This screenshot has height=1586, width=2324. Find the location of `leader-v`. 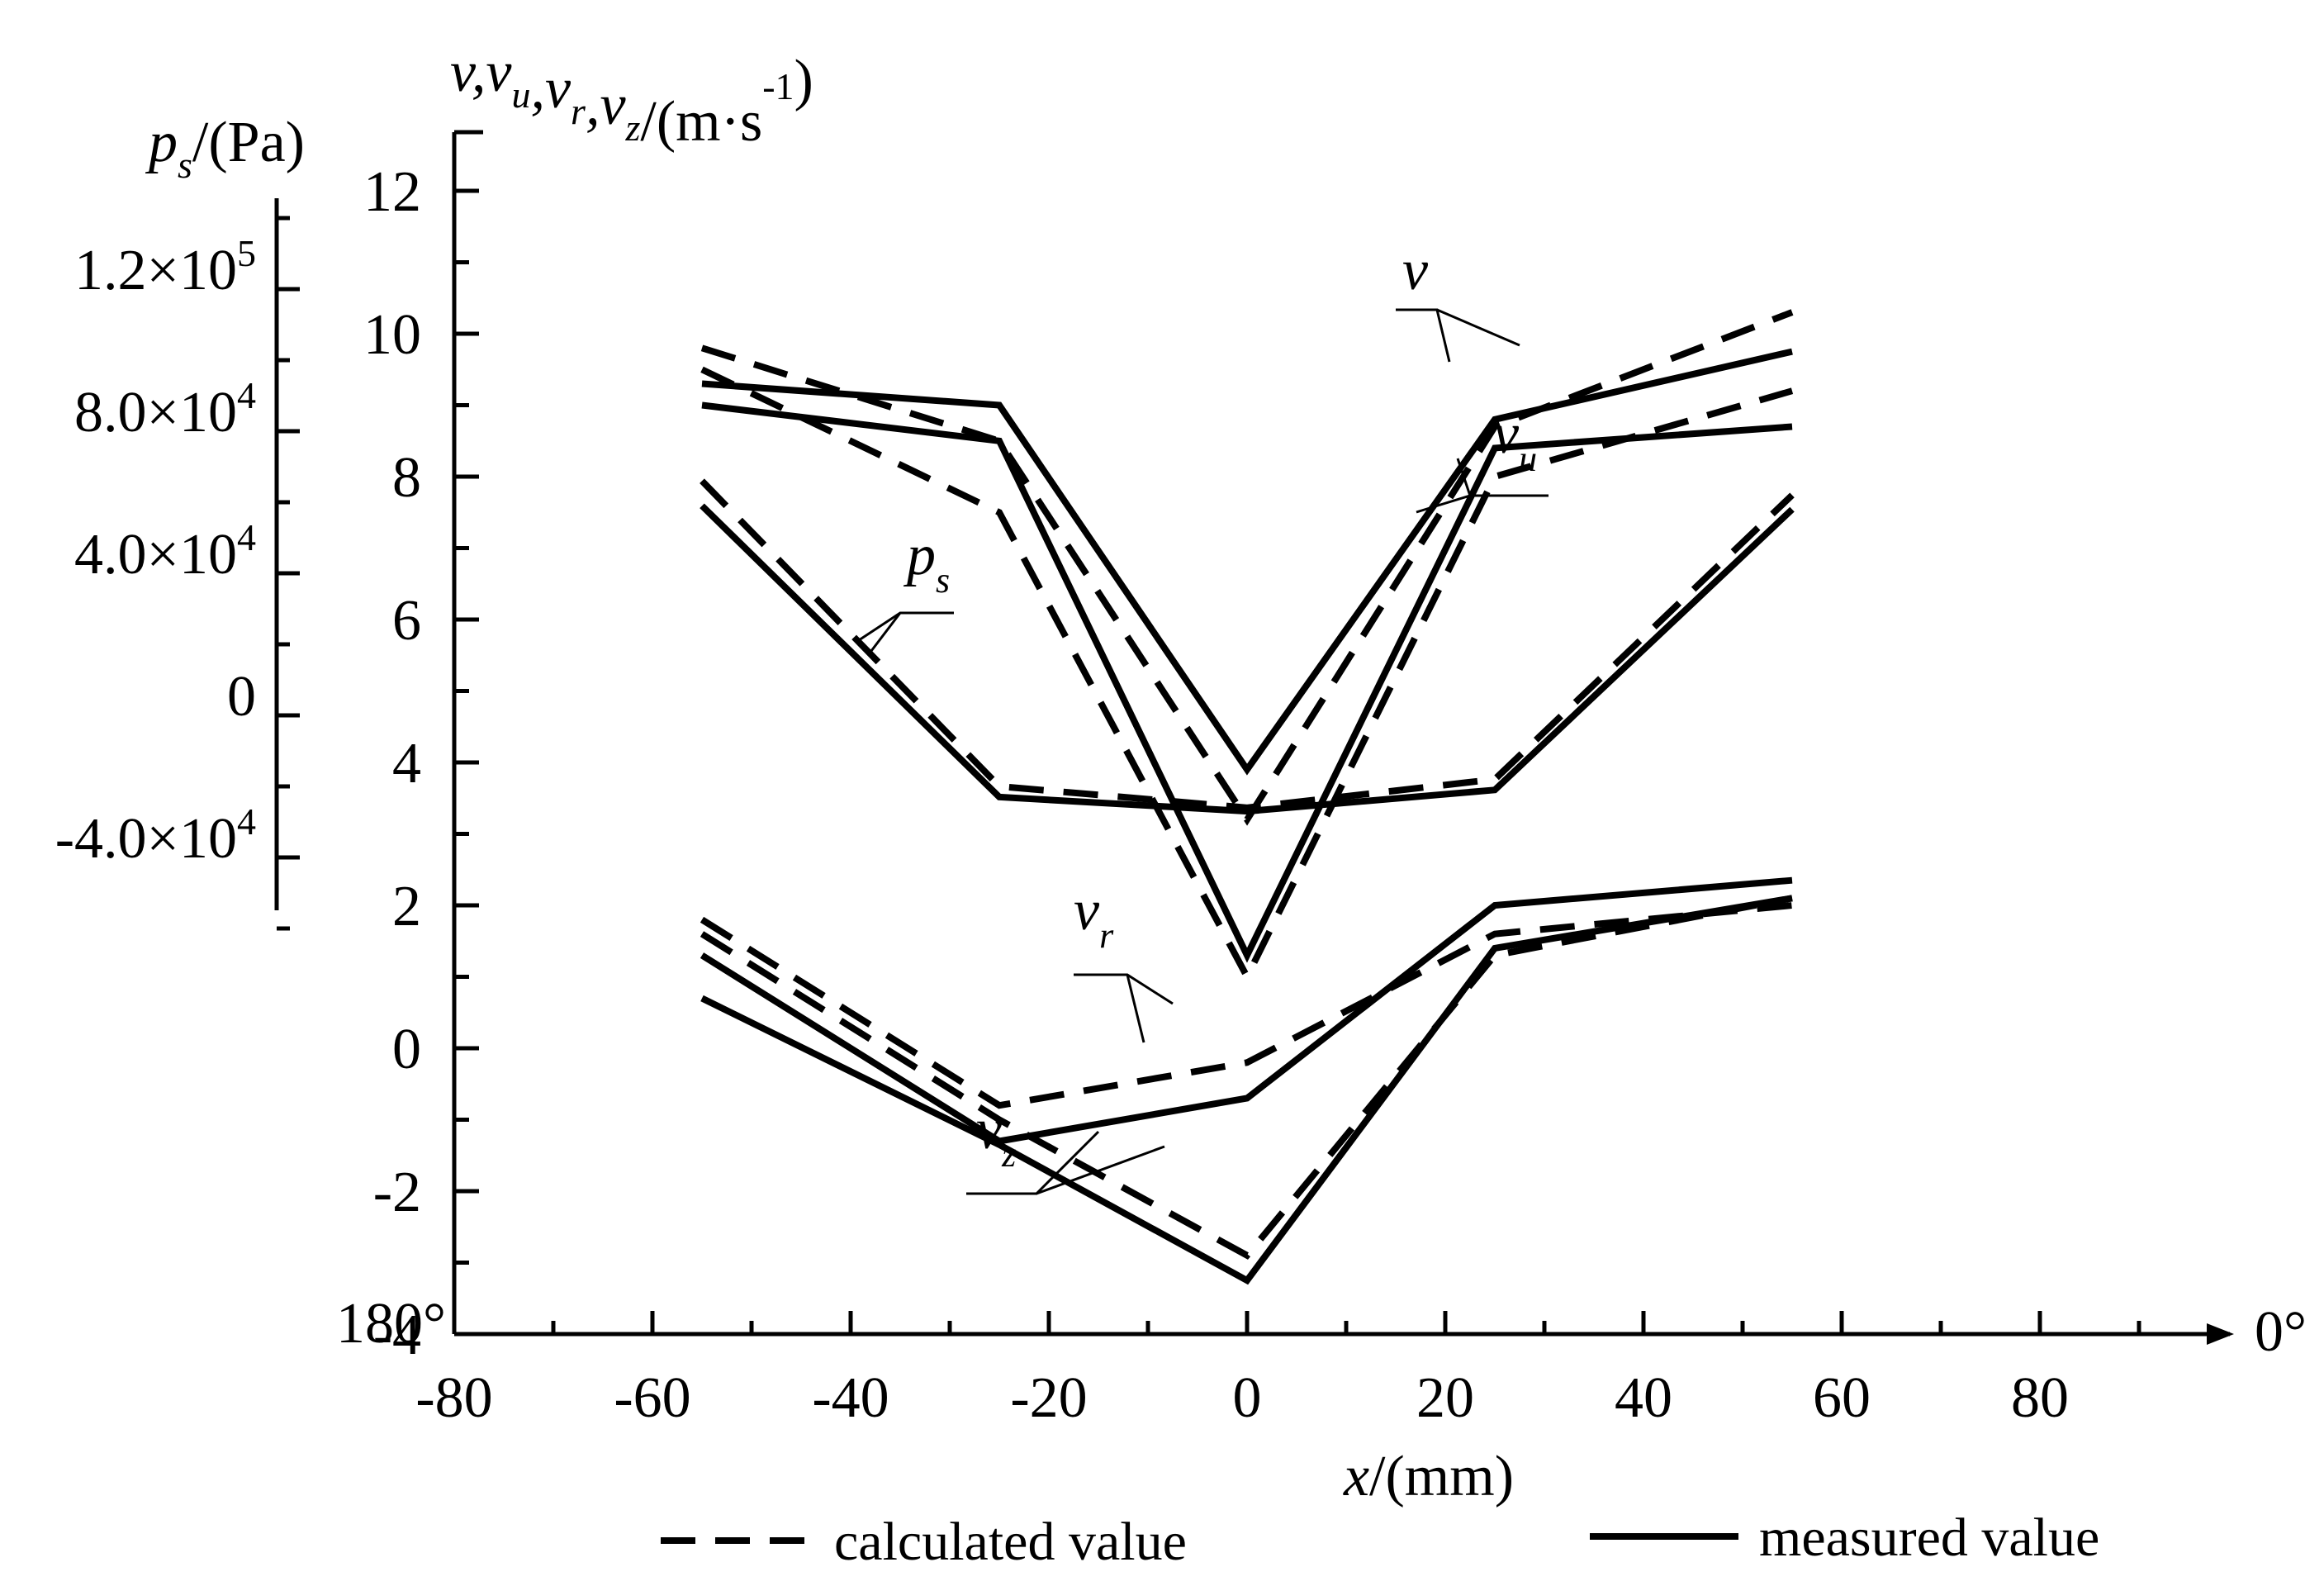

leader-v is located at coordinates (1423, 335).